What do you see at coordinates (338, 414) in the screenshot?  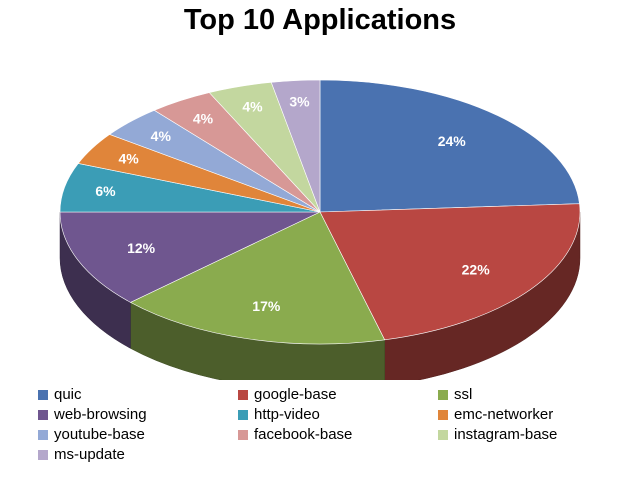 I see `legend-item-http-video: http-video` at bounding box center [338, 414].